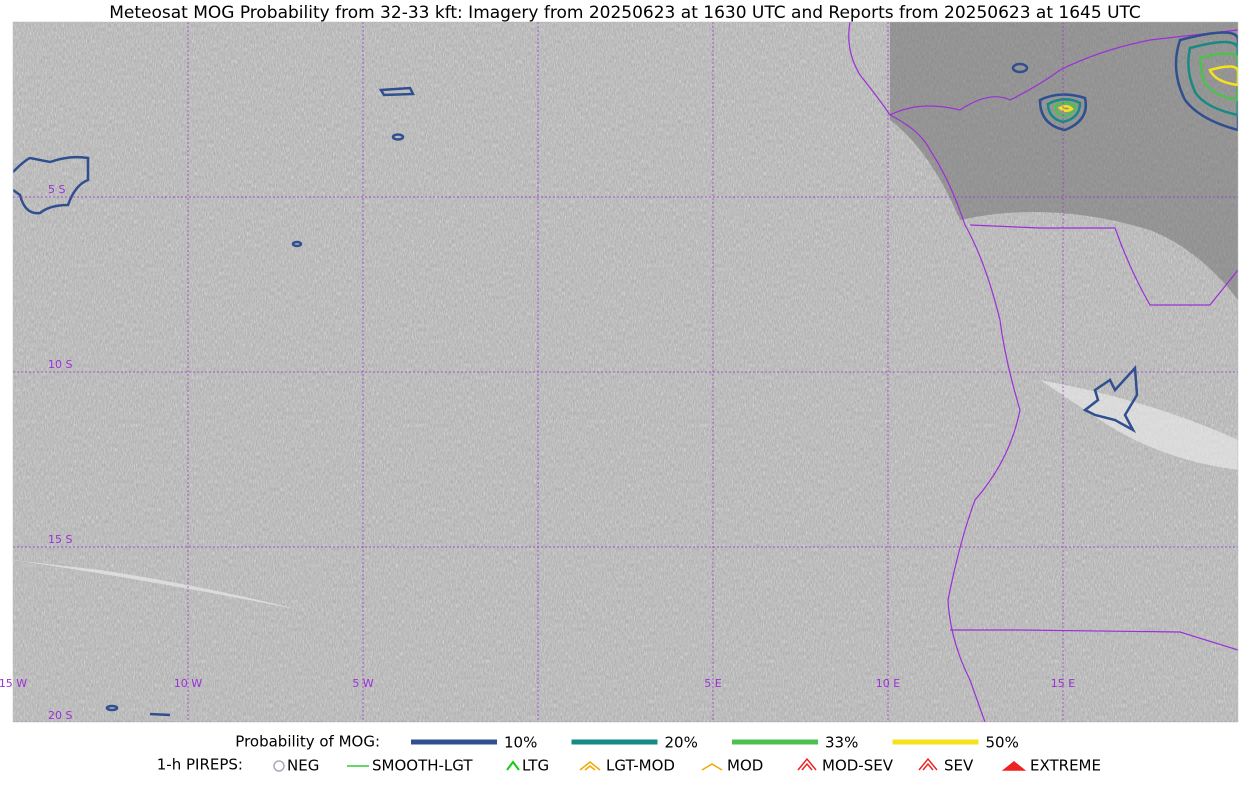 This screenshot has width=1250, height=786. I want to click on lon-label: 5 W, so click(362, 683).